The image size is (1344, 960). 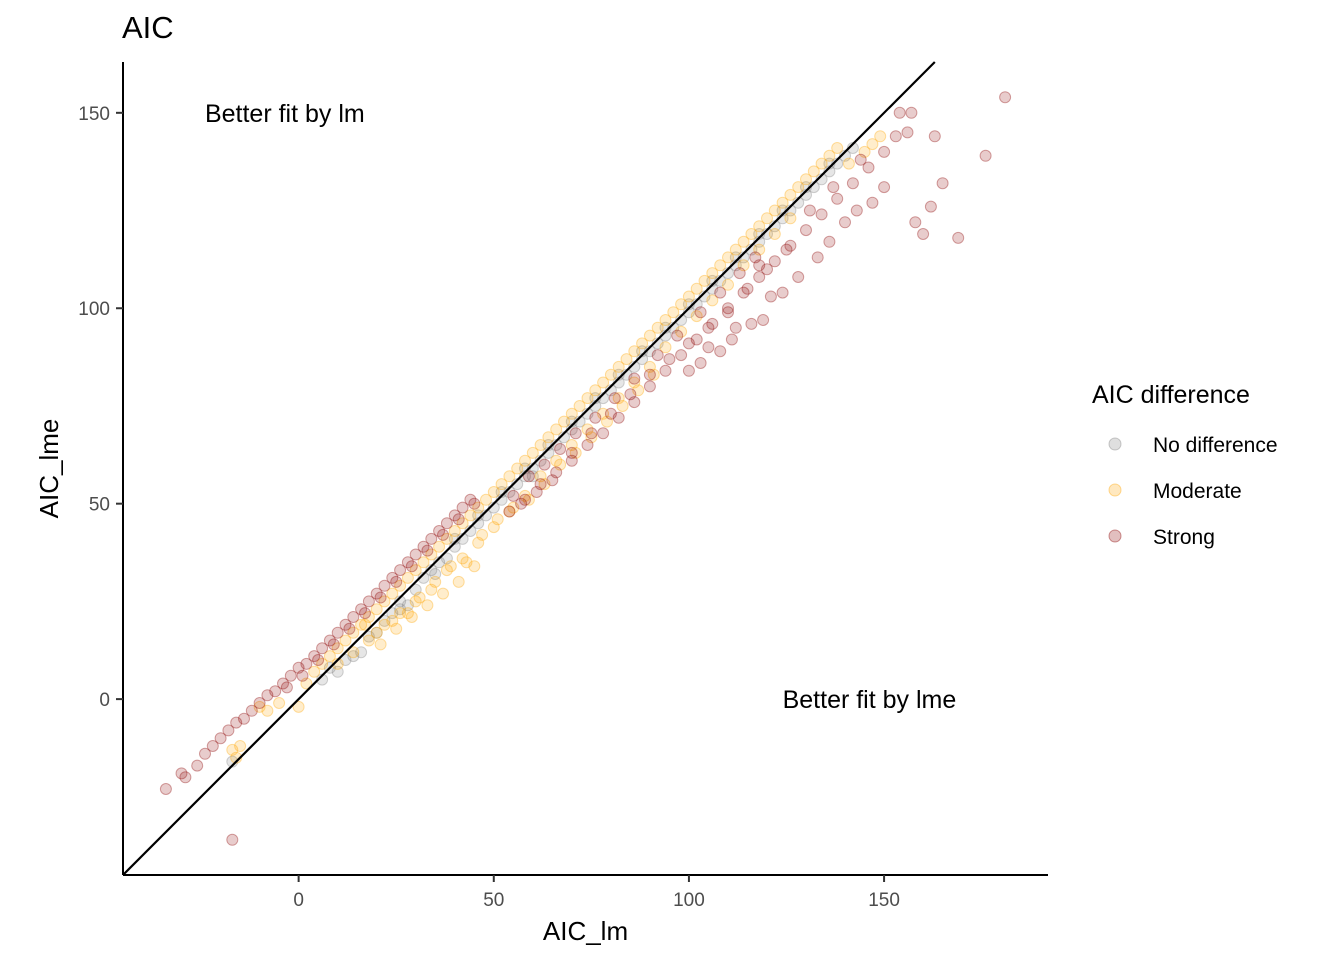 I want to click on y-tick-label: 150, so click(x=94, y=114).